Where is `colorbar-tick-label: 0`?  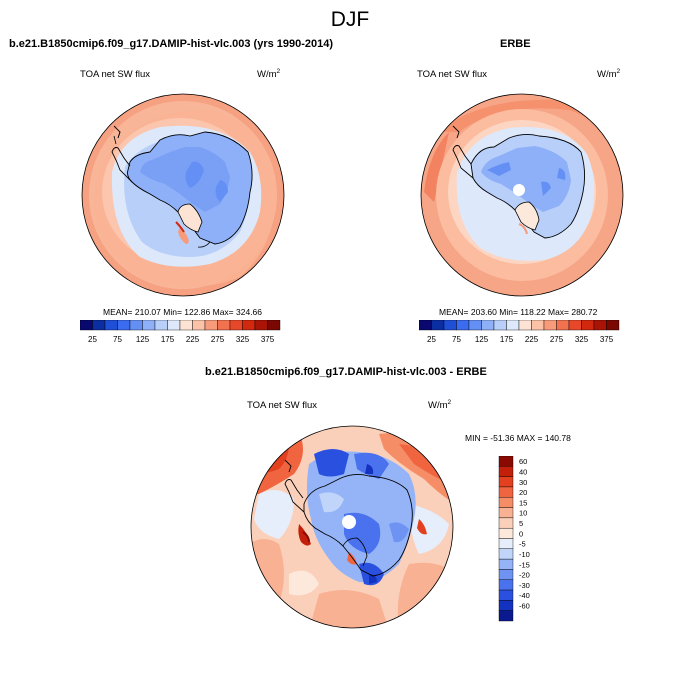
colorbar-tick-label: 0 is located at coordinates (521, 533).